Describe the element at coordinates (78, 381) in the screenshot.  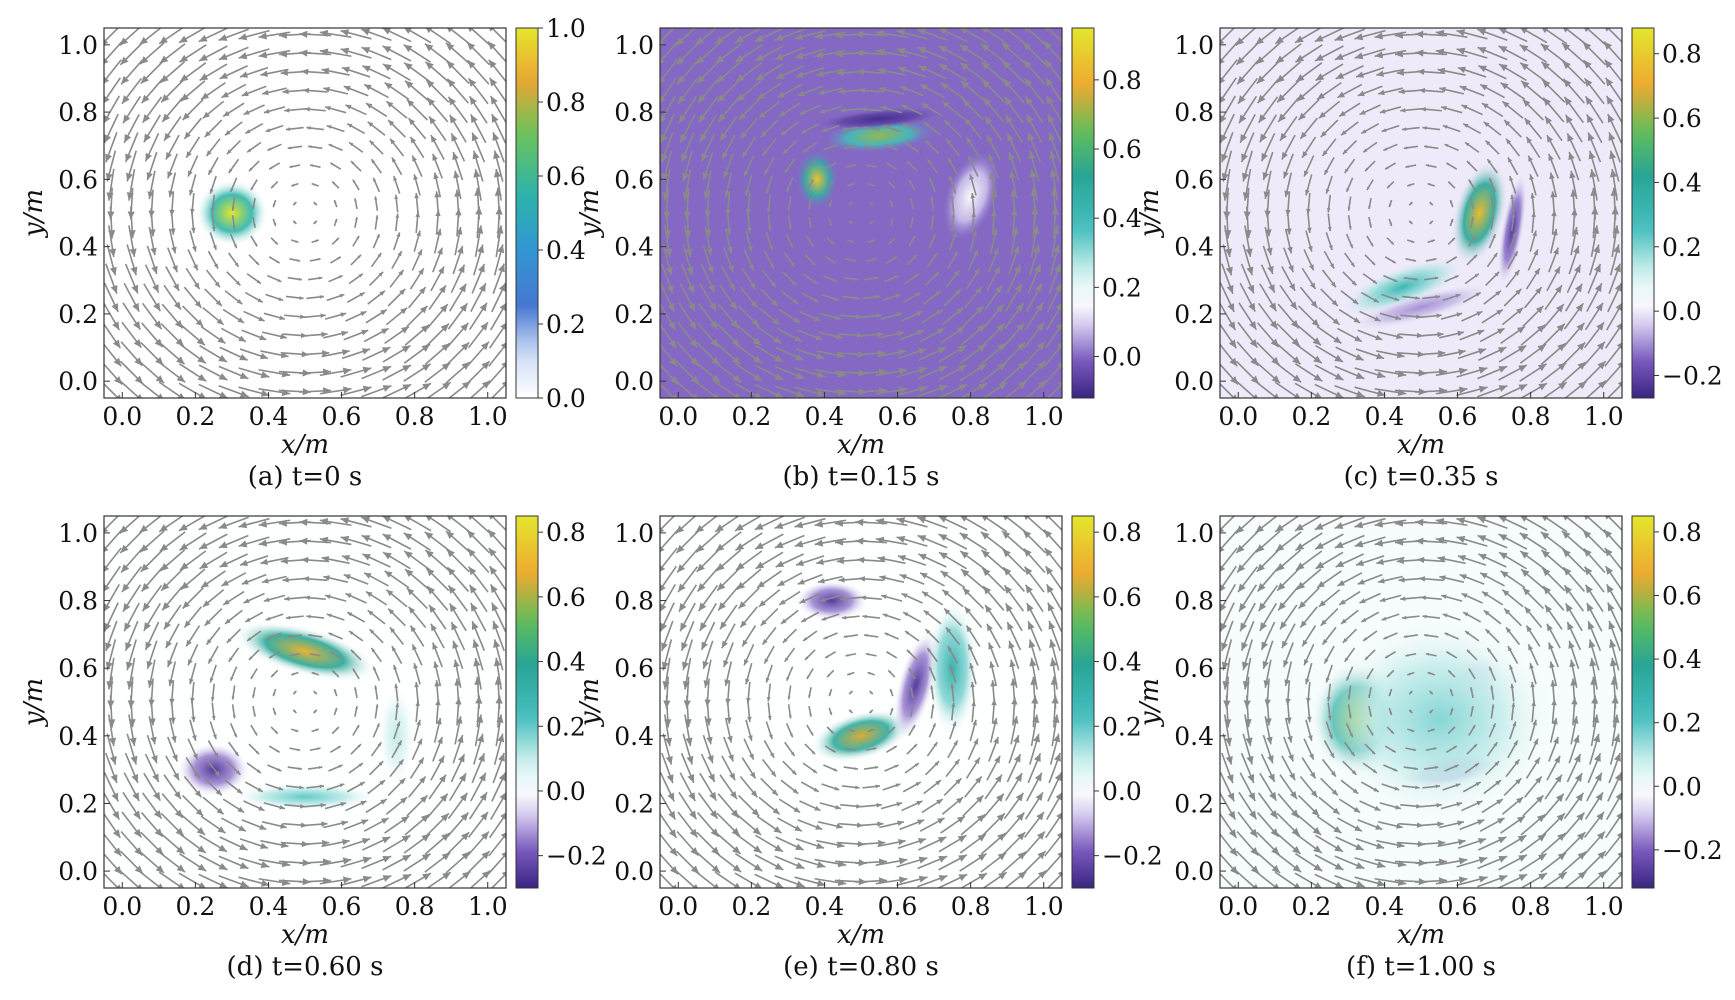
I see `y-tick-label: 0.0` at that location.